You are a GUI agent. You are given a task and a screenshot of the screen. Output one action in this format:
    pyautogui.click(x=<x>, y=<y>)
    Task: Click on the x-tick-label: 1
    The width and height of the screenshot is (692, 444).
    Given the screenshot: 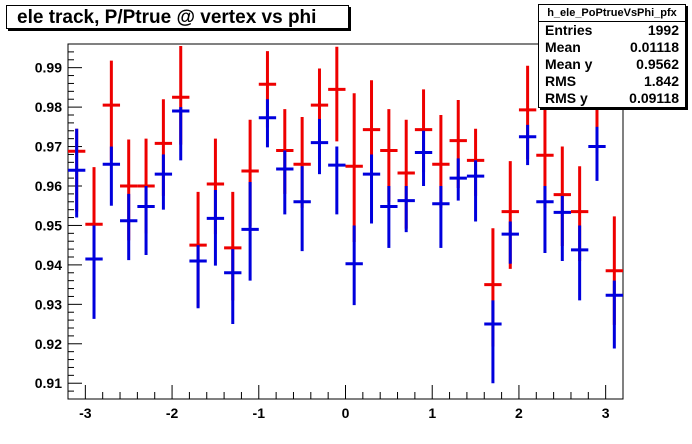 What is the action you would take?
    pyautogui.click(x=432, y=413)
    